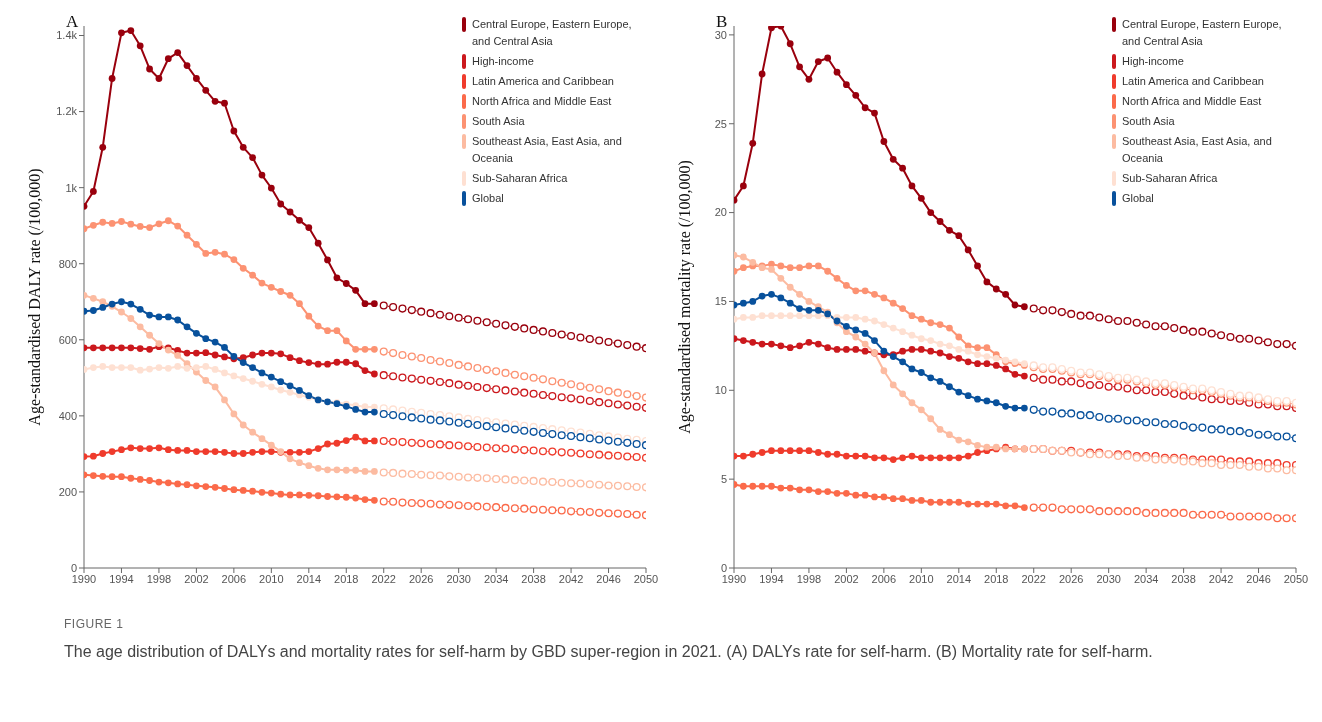 The image size is (1322, 722). I want to click on chart-title: A, so click(72, 21).